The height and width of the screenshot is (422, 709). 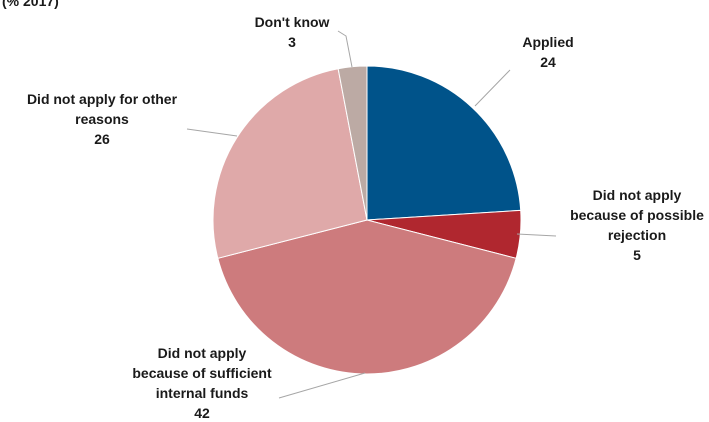 What do you see at coordinates (352, 143) in the screenshot?
I see `pie-slice-don-t-know` at bounding box center [352, 143].